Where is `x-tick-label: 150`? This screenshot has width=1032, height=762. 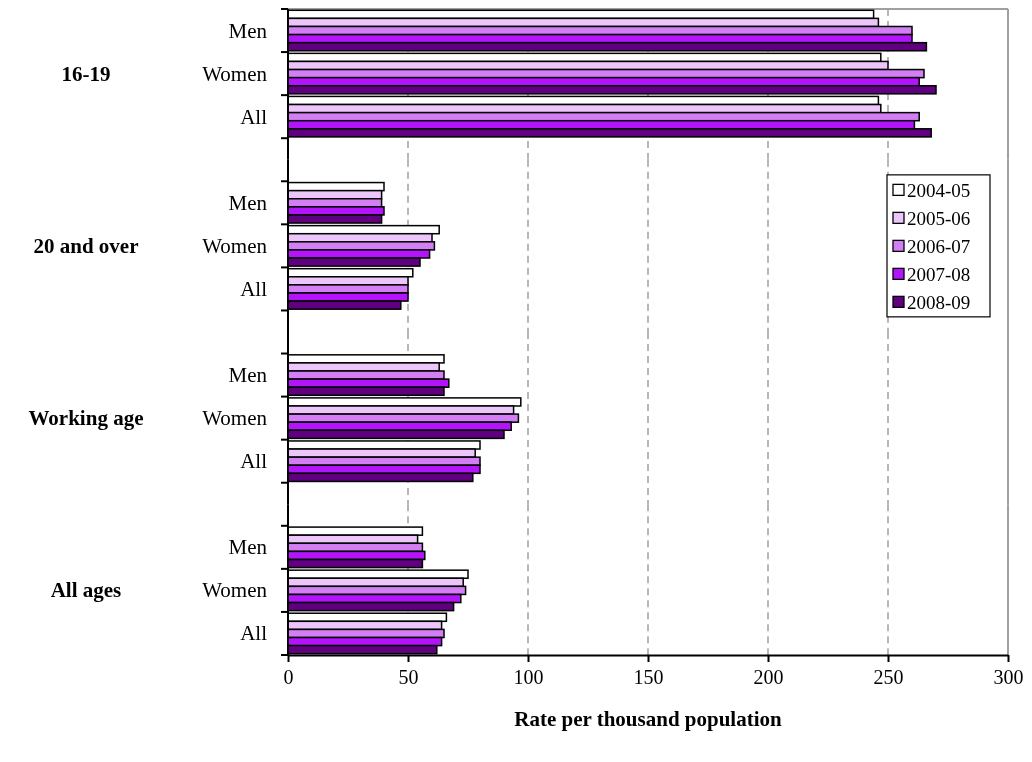
x-tick-label: 150 is located at coordinates (648, 677).